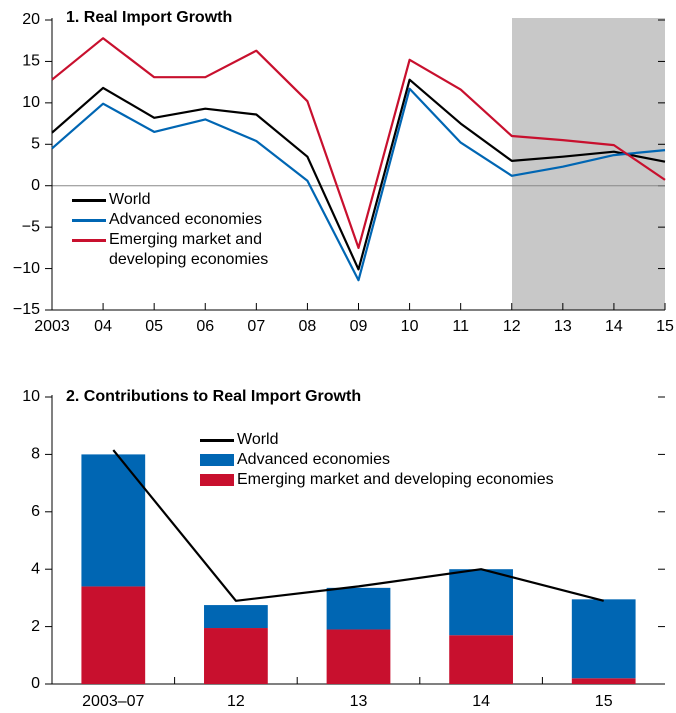 The height and width of the screenshot is (713, 676). I want to click on x-tick-label: 2003, so click(52, 326).